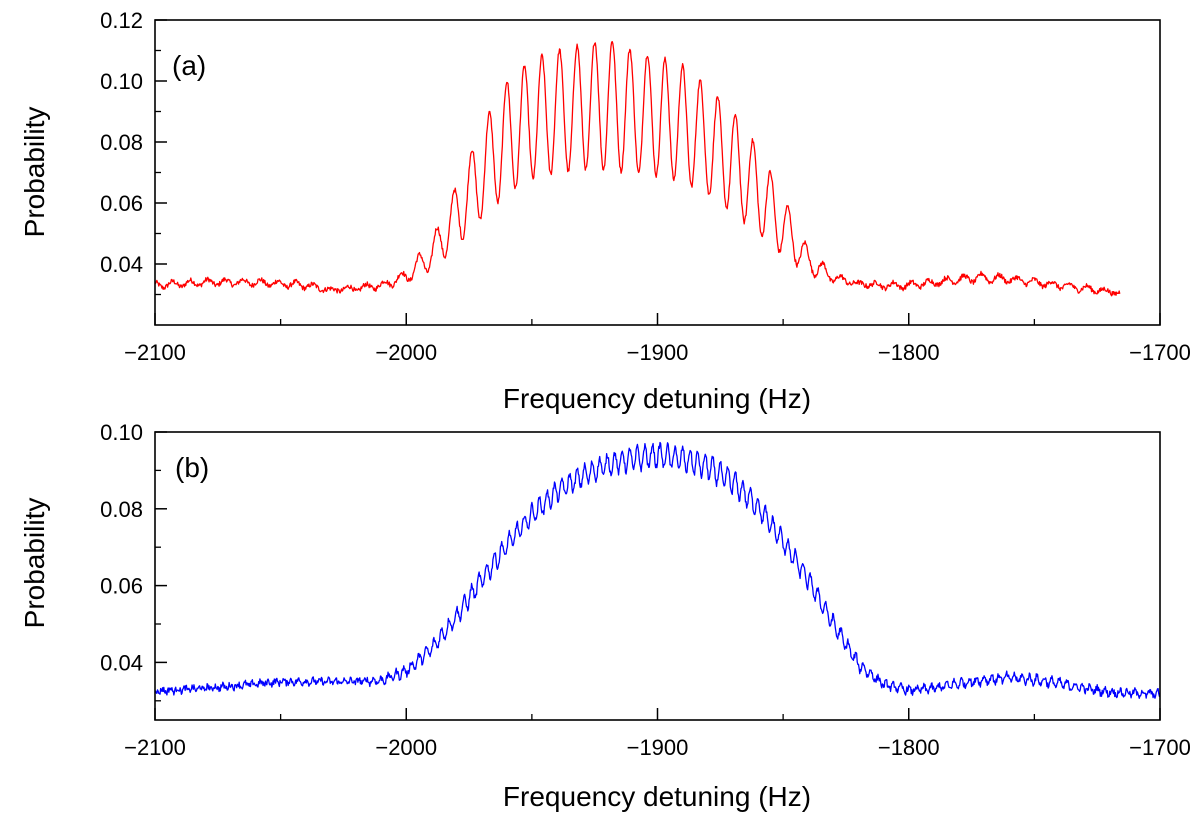  I want to click on x-tick-label-a-0: −2100, so click(155, 352).